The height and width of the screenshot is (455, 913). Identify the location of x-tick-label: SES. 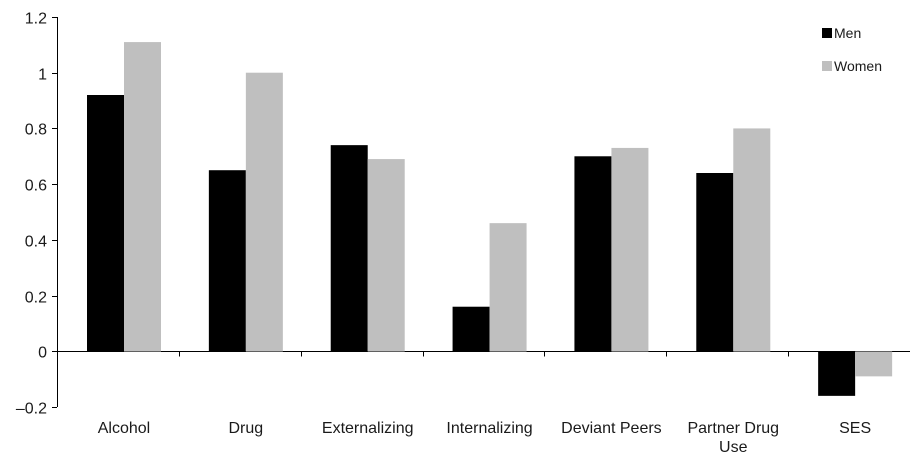
(855, 428).